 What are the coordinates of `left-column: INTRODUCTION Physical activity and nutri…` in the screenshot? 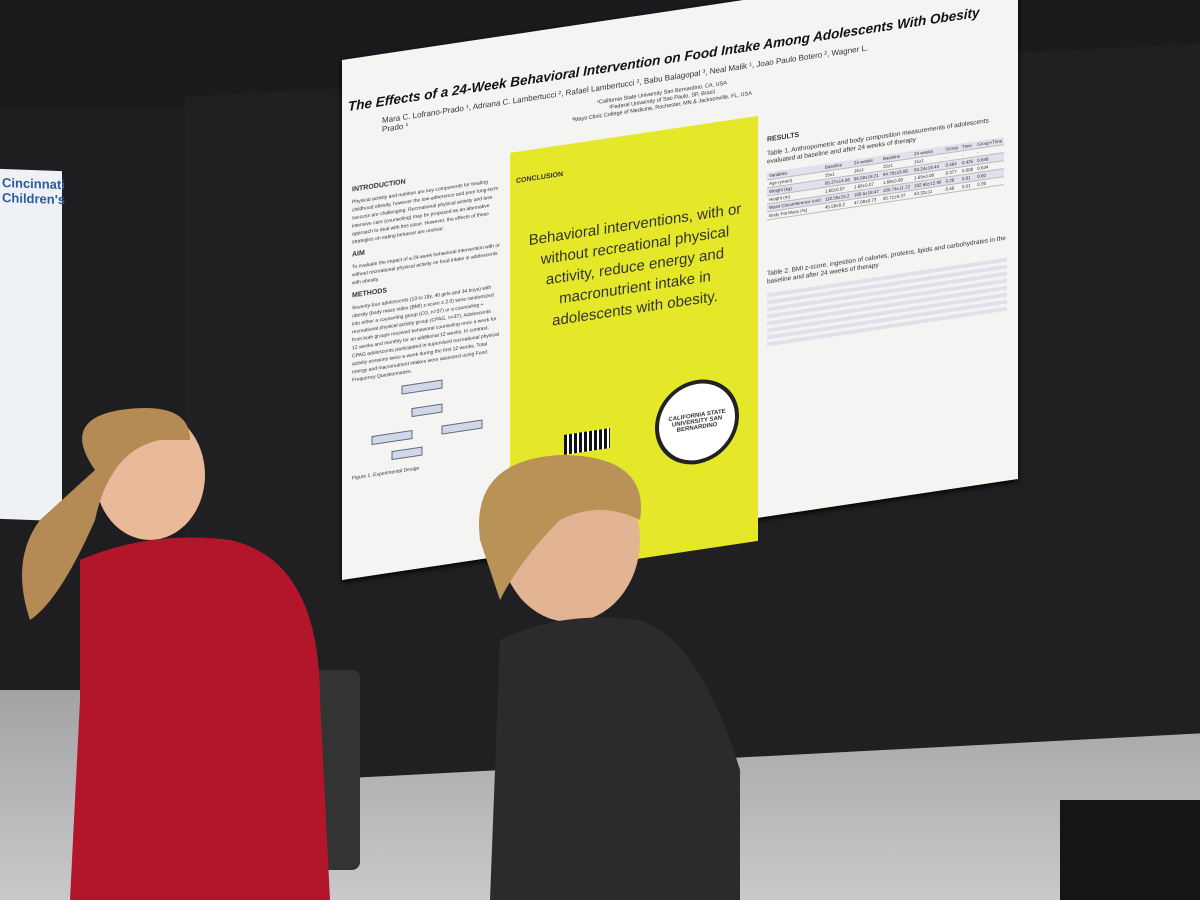 It's located at (427, 323).